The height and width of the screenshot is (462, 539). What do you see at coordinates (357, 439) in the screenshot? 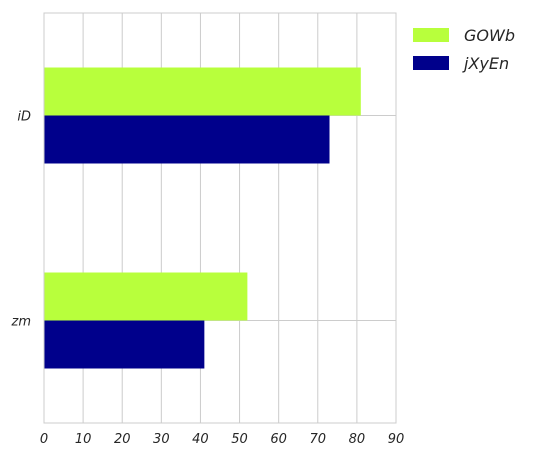
I see `x-tick-label: 80` at bounding box center [357, 439].